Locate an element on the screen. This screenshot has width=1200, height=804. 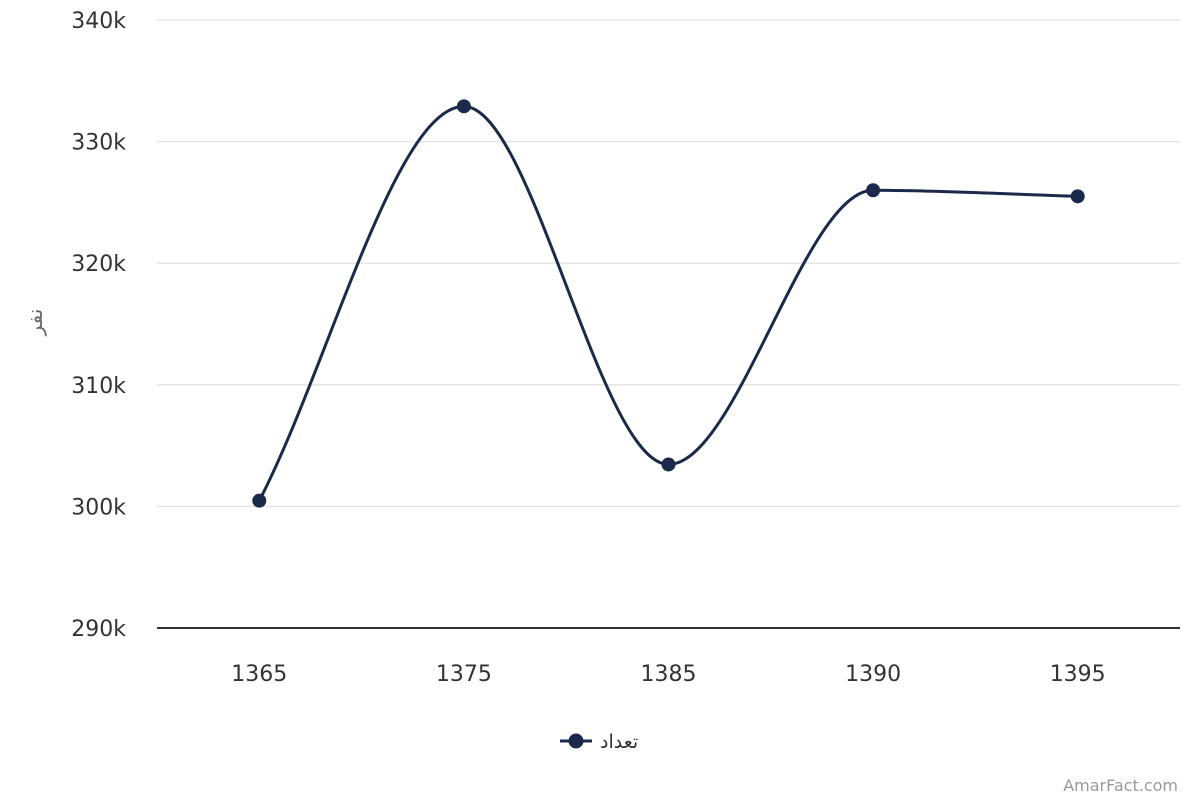
y-tick-label: 320k is located at coordinates (98, 264).